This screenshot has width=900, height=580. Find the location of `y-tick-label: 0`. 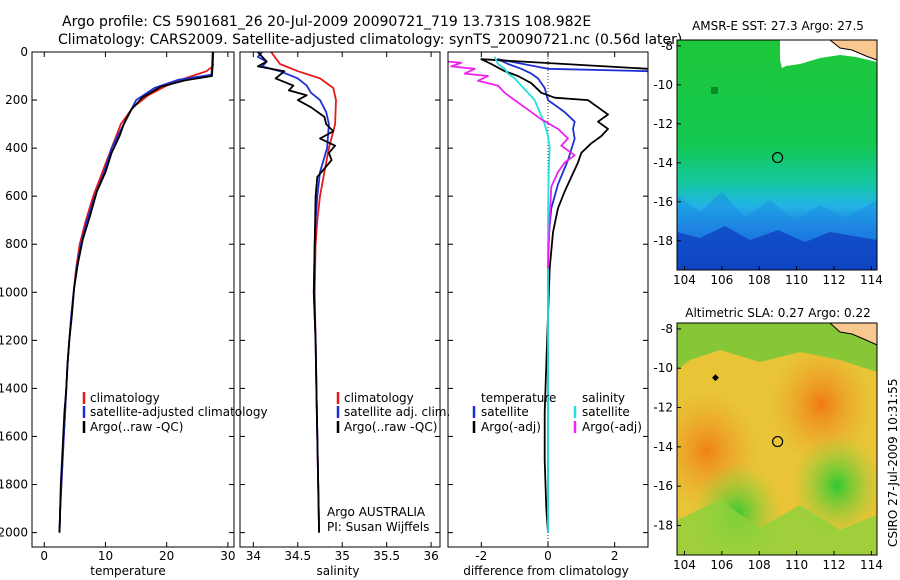

y-tick-label: 0 is located at coordinates (24, 52).